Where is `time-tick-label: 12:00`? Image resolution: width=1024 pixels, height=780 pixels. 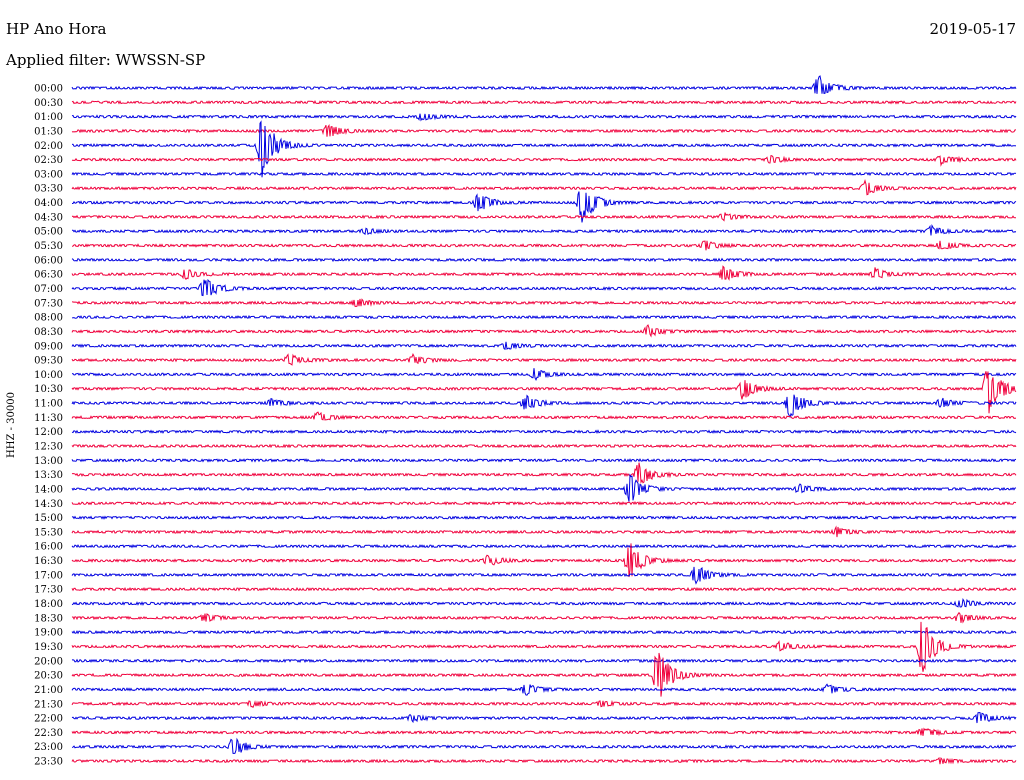 time-tick-label: 12:00 is located at coordinates (48, 432).